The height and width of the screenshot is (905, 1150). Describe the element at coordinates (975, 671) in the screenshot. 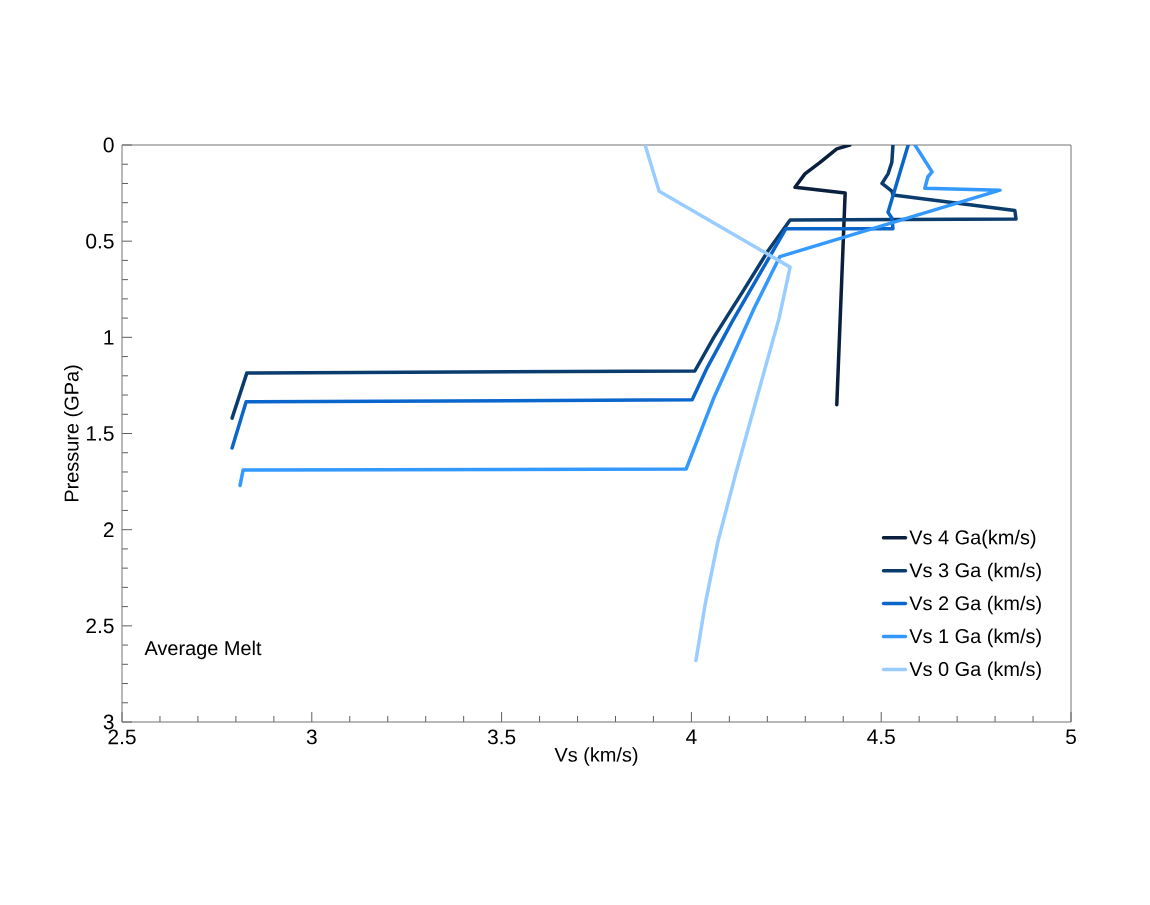

I see `legend-label: Vs 0 Ga (km/s)` at that location.